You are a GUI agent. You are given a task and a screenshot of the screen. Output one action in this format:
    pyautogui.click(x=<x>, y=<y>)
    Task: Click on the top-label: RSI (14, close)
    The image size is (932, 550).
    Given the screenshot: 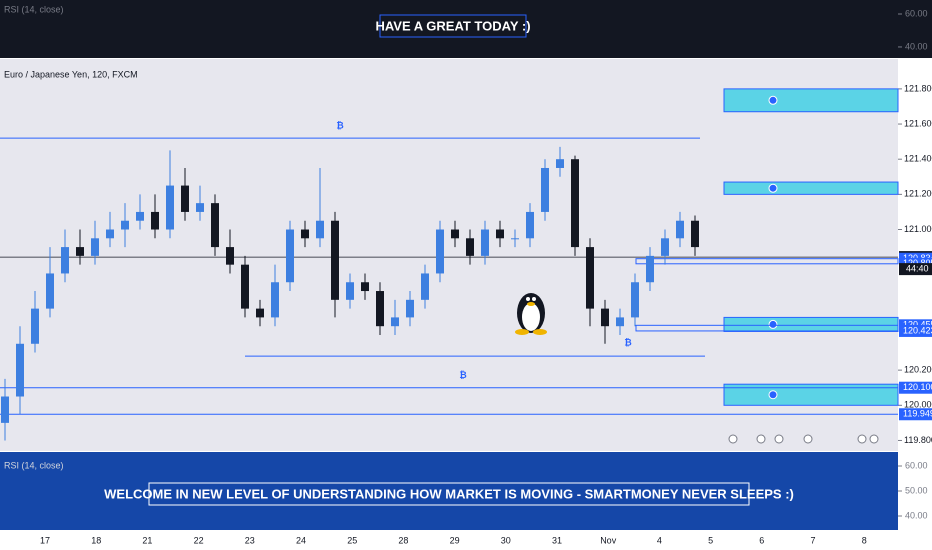 What is the action you would take?
    pyautogui.click(x=34, y=9)
    